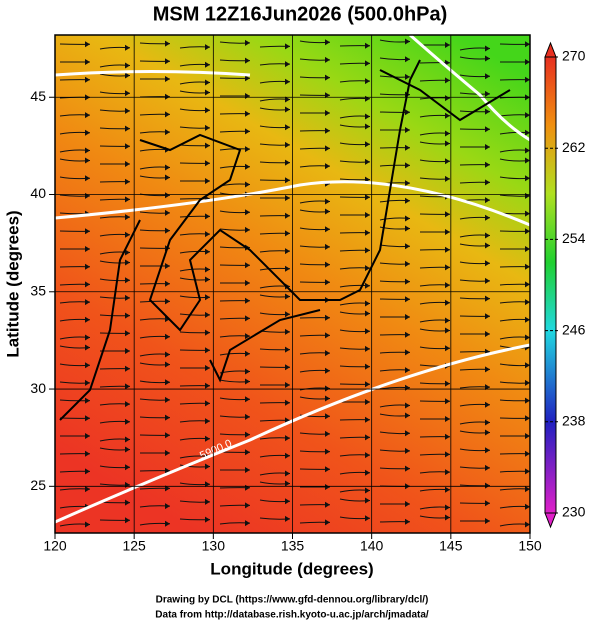 This screenshot has height=625, width=599. What do you see at coordinates (214, 546) in the screenshot?
I see `x-tick-label: 130` at bounding box center [214, 546].